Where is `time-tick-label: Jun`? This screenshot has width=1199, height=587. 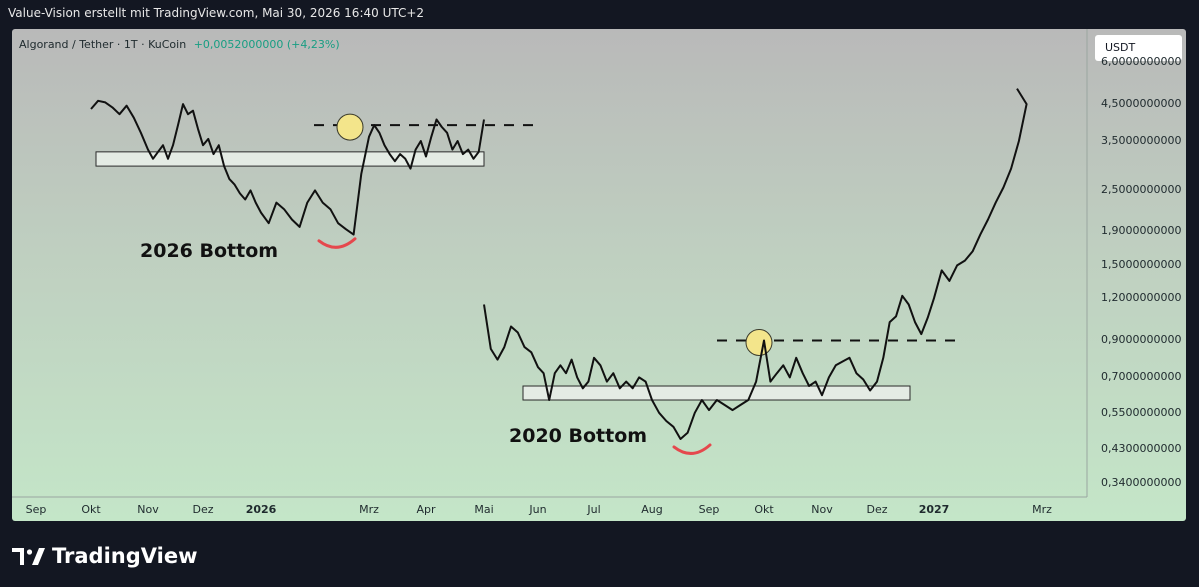 time-tick-label: Jun is located at coordinates (538, 509).